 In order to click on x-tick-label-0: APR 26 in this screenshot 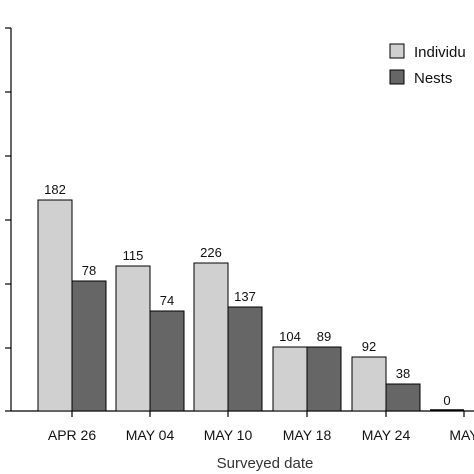, I will do `click(72, 435)`.